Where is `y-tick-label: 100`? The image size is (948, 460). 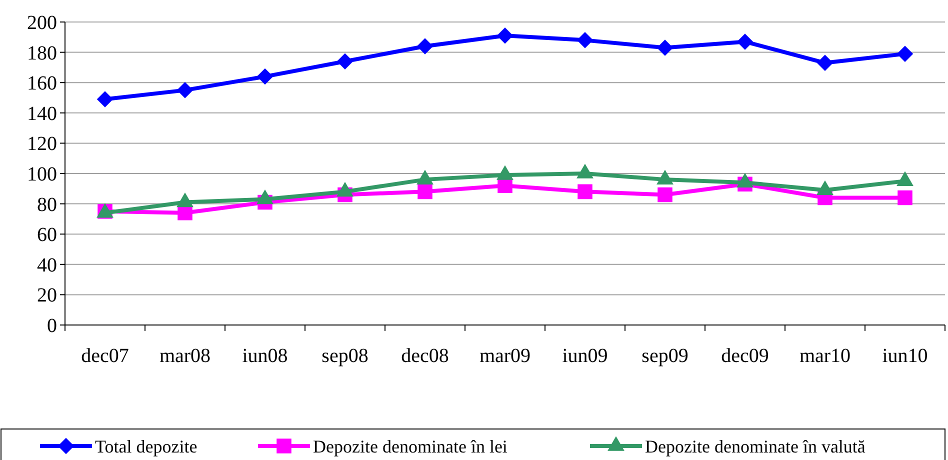
y-tick-label: 100 is located at coordinates (42, 175).